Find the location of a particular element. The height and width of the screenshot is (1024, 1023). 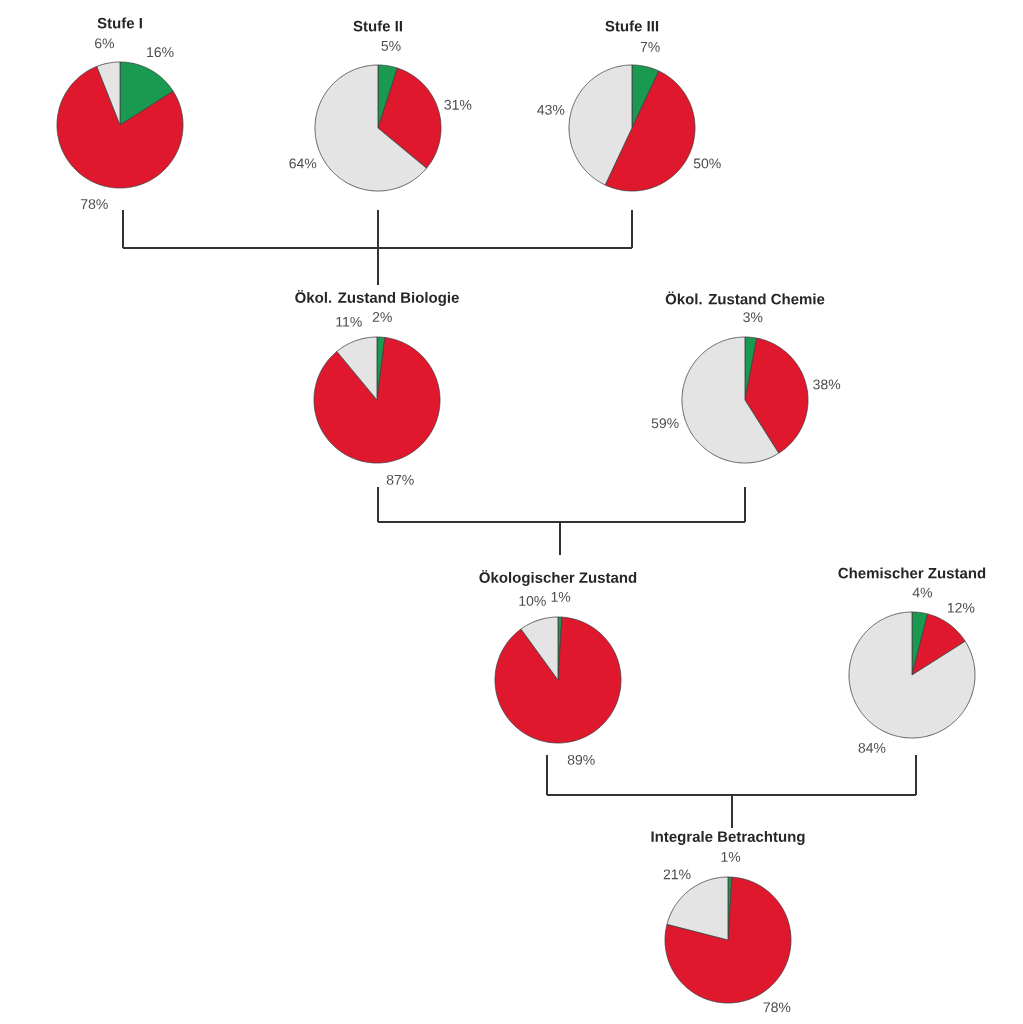

chart-title: Stufe I is located at coordinates (119, 23).